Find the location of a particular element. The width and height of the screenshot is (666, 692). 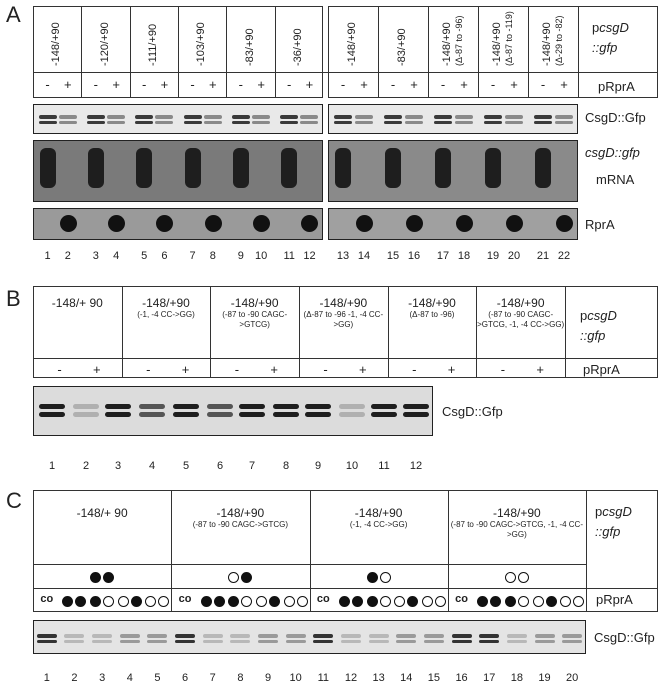

lane-number: 11 is located at coordinates (289, 256).